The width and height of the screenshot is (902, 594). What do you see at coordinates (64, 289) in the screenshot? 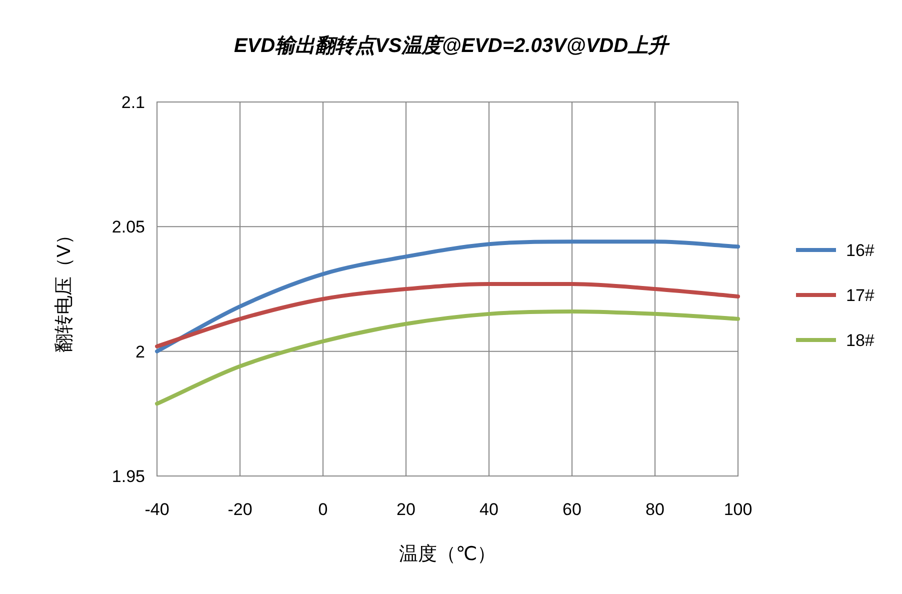
I see `y-axis-title: 翻转电压（V）` at bounding box center [64, 289].